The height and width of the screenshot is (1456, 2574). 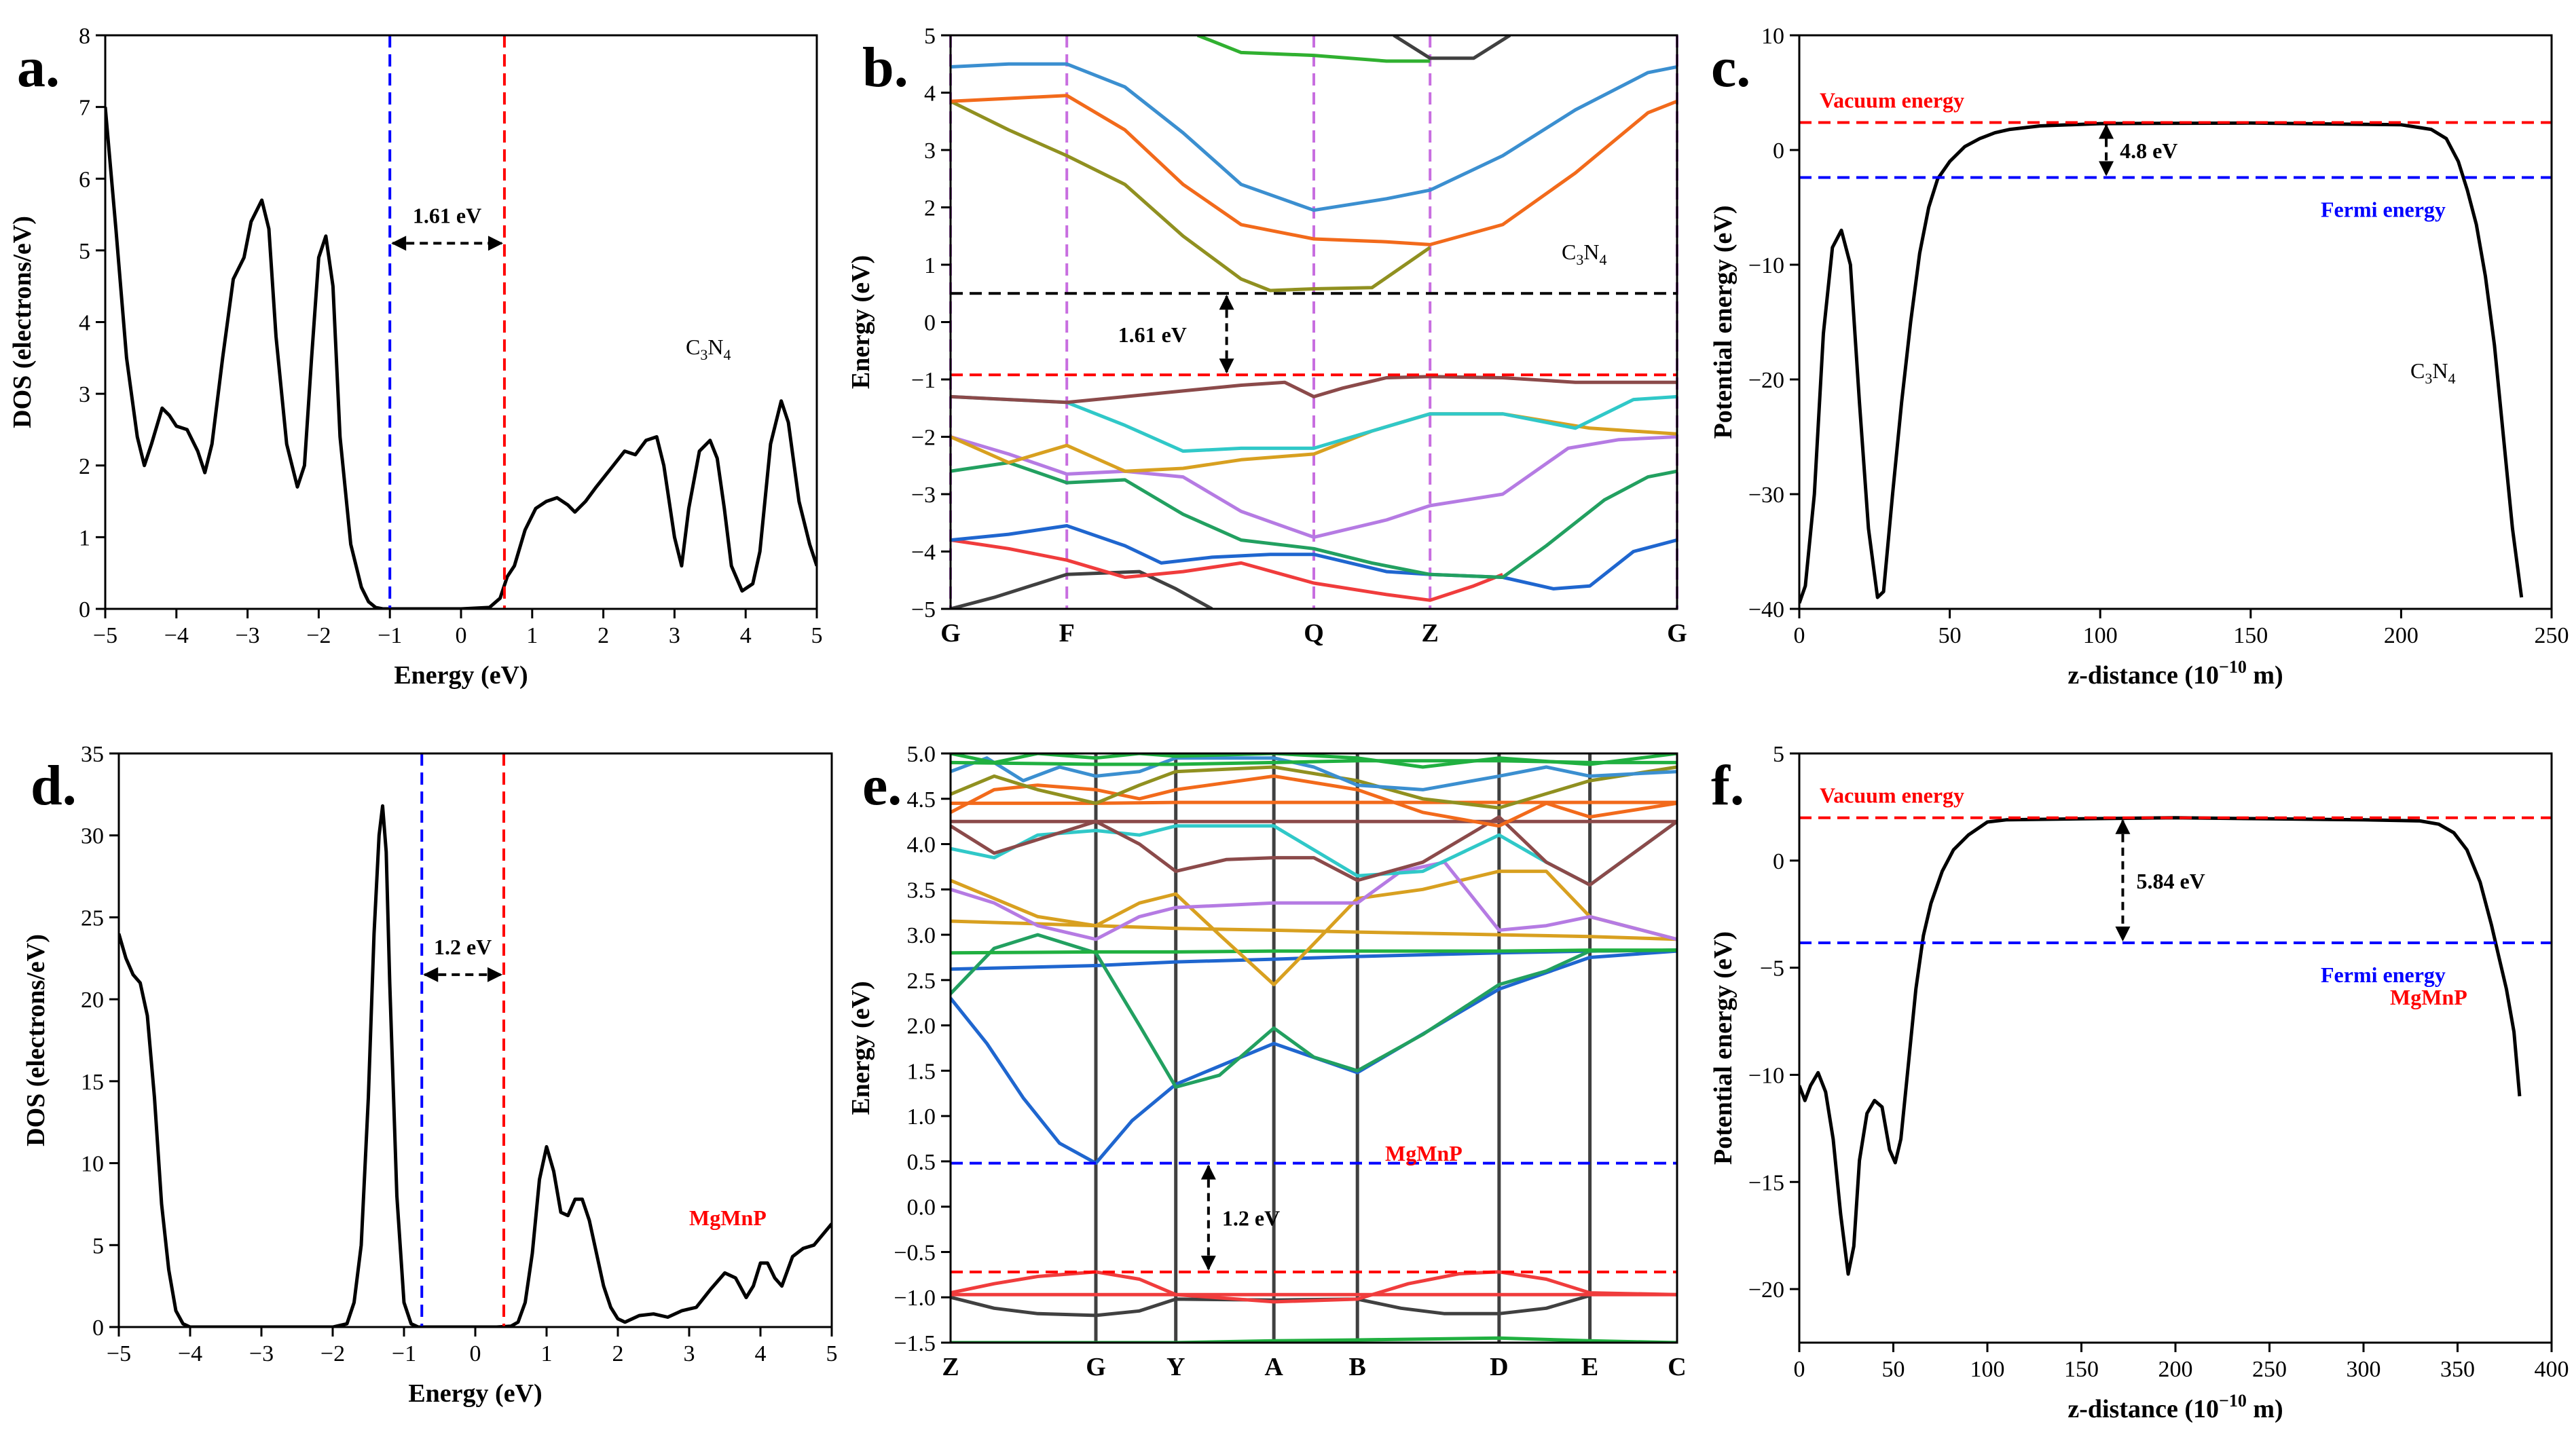 I want to click on series-line-b5, so click(x=1314, y=487).